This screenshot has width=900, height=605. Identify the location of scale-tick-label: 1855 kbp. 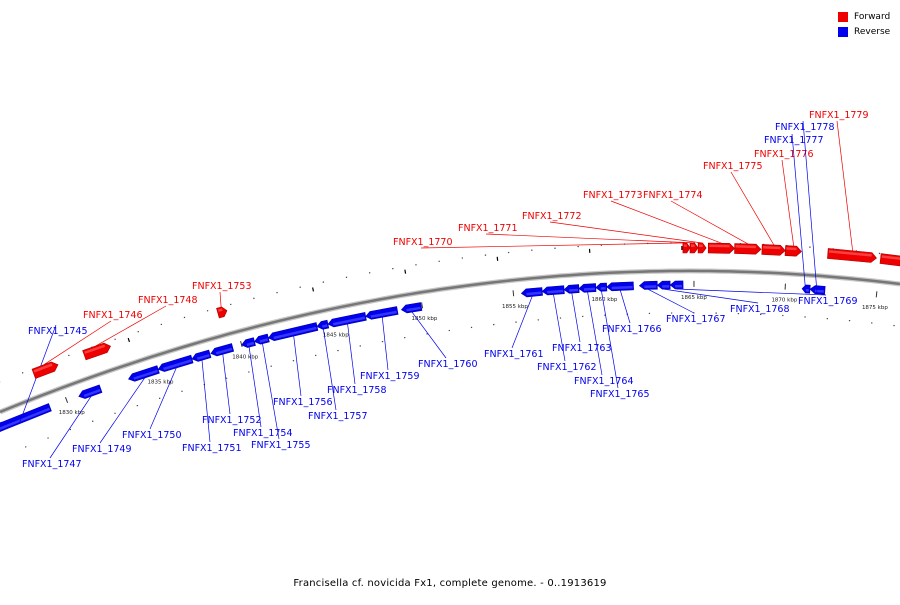
(515, 307).